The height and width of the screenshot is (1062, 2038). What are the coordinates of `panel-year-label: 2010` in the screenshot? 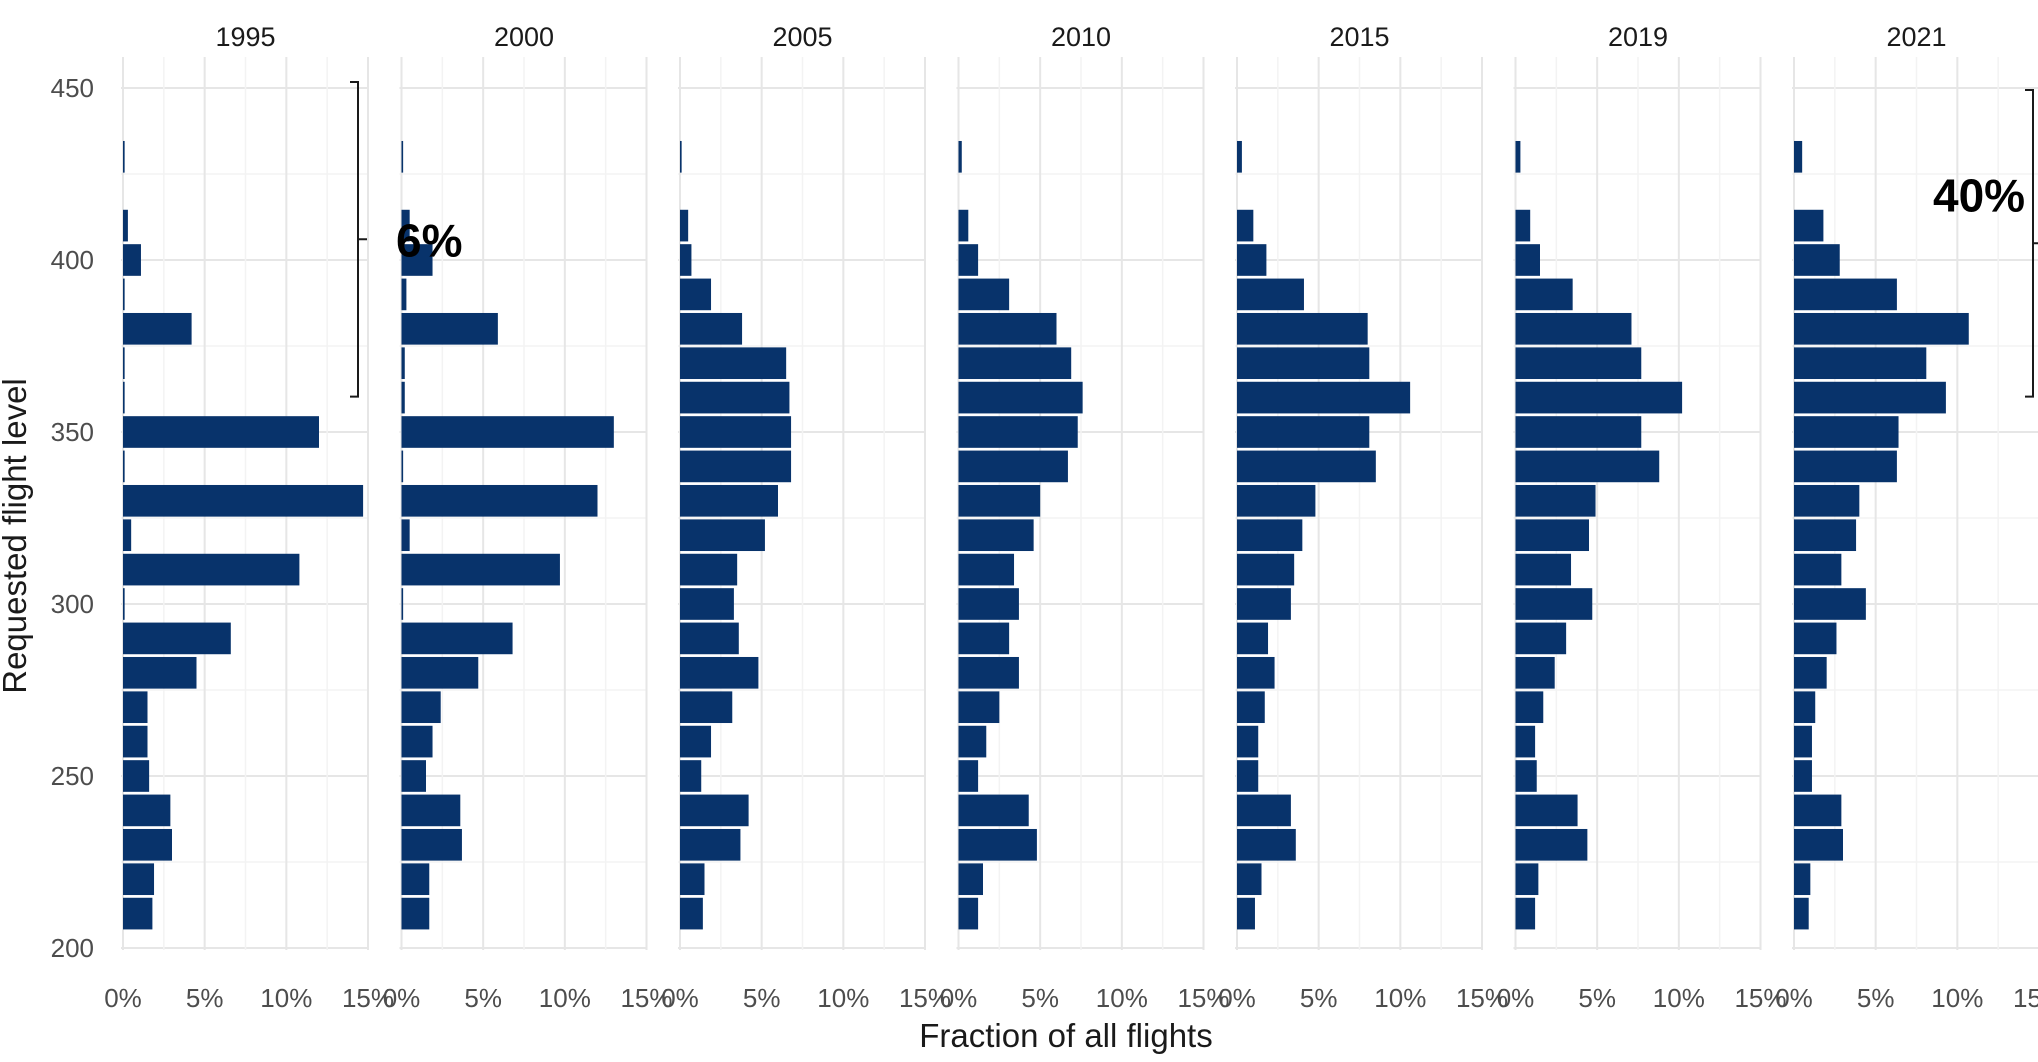 It's located at (1081, 37).